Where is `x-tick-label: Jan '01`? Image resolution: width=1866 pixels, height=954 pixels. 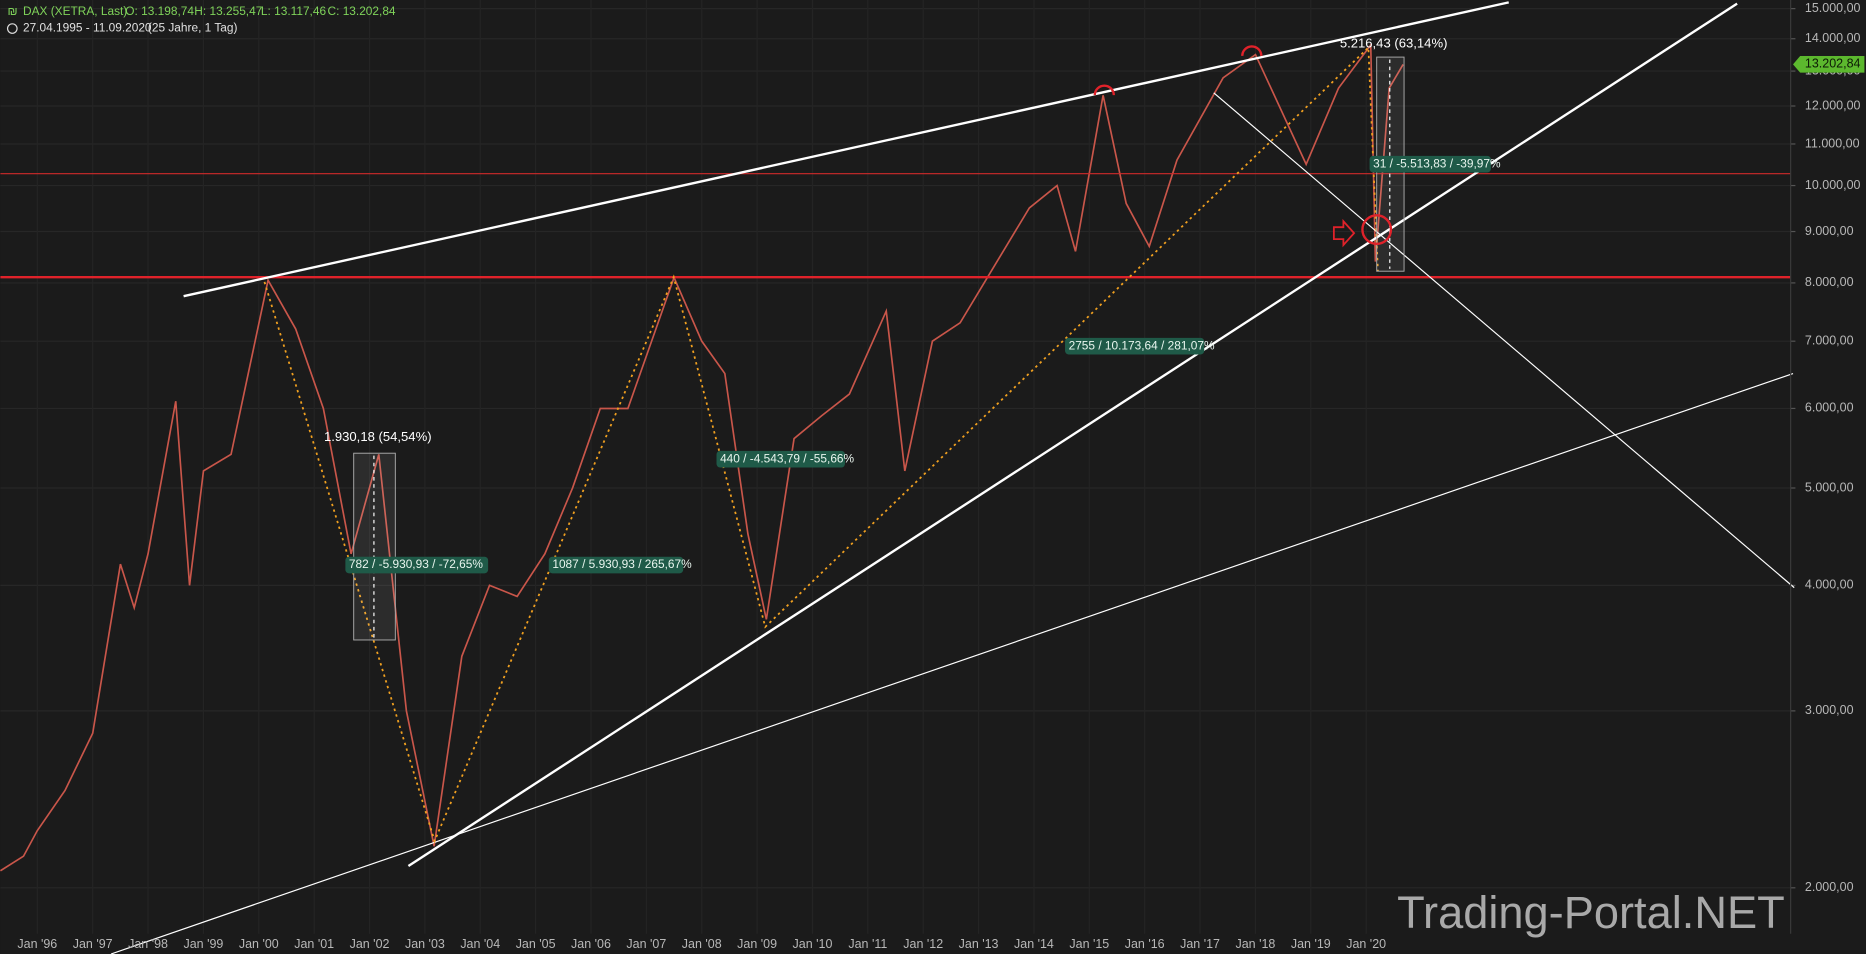 x-tick-label: Jan '01 is located at coordinates (314, 944).